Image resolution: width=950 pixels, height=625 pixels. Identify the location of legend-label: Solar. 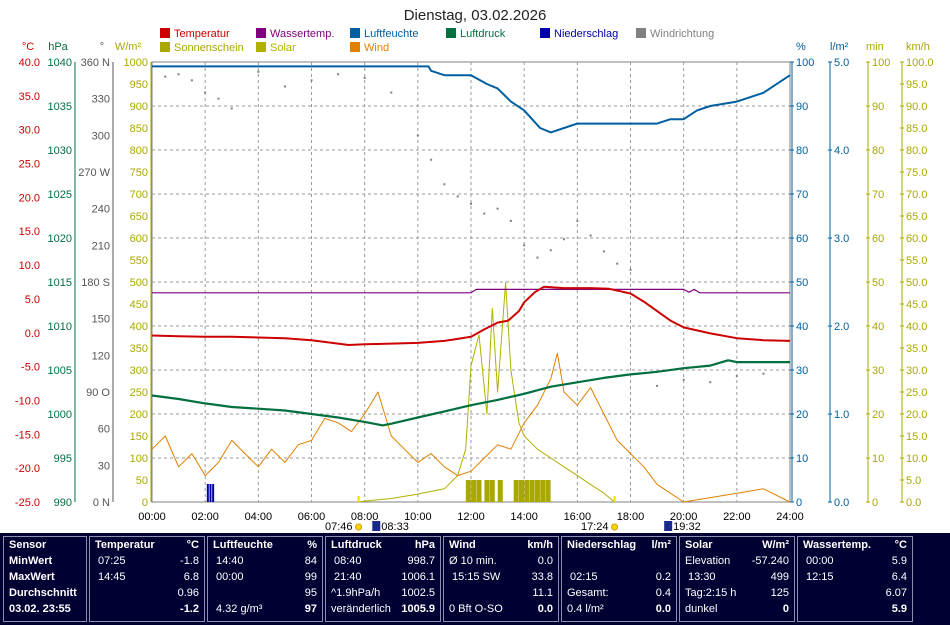
(283, 48).